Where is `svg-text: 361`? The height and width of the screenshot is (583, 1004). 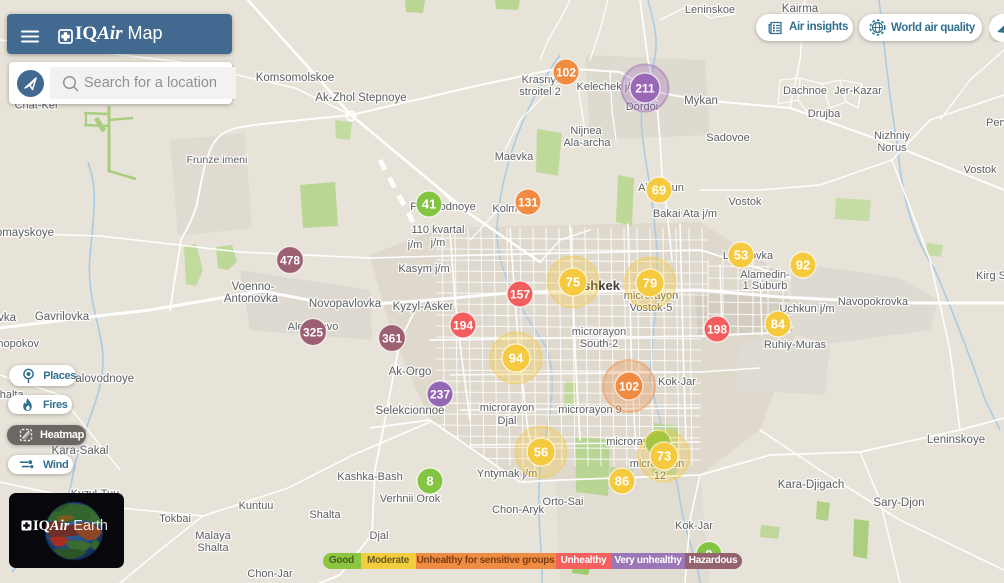
svg-text: 361 is located at coordinates (392, 338).